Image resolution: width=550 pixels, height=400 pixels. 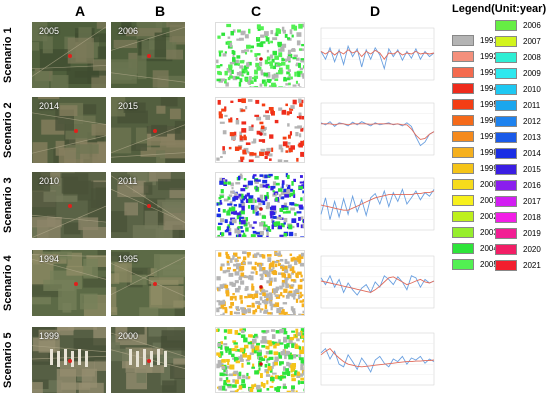 What do you see at coordinates (128, 31) in the screenshot?
I see `image-year-label: 2006` at bounding box center [128, 31].